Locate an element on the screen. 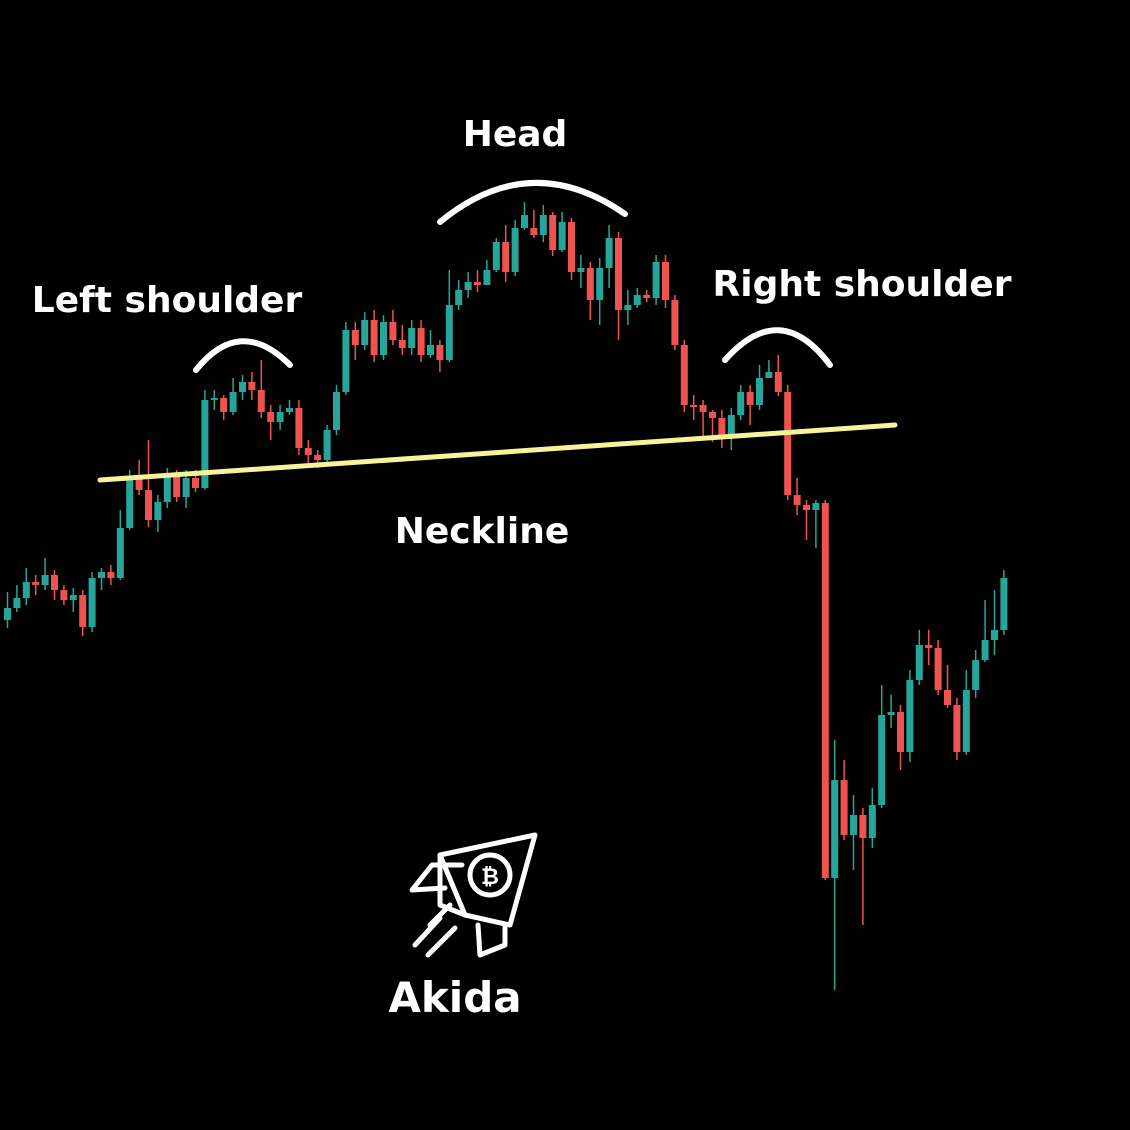 This screenshot has width=1130, height=1130. right-shoulder-arc is located at coordinates (777, 347).